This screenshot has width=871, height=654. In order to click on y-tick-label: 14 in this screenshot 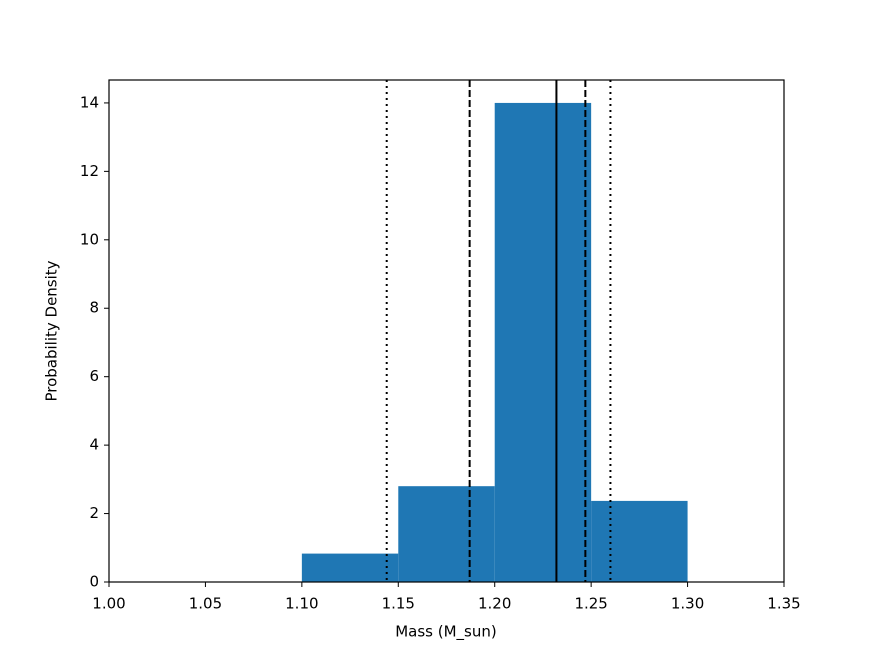, I will do `click(89, 102)`.